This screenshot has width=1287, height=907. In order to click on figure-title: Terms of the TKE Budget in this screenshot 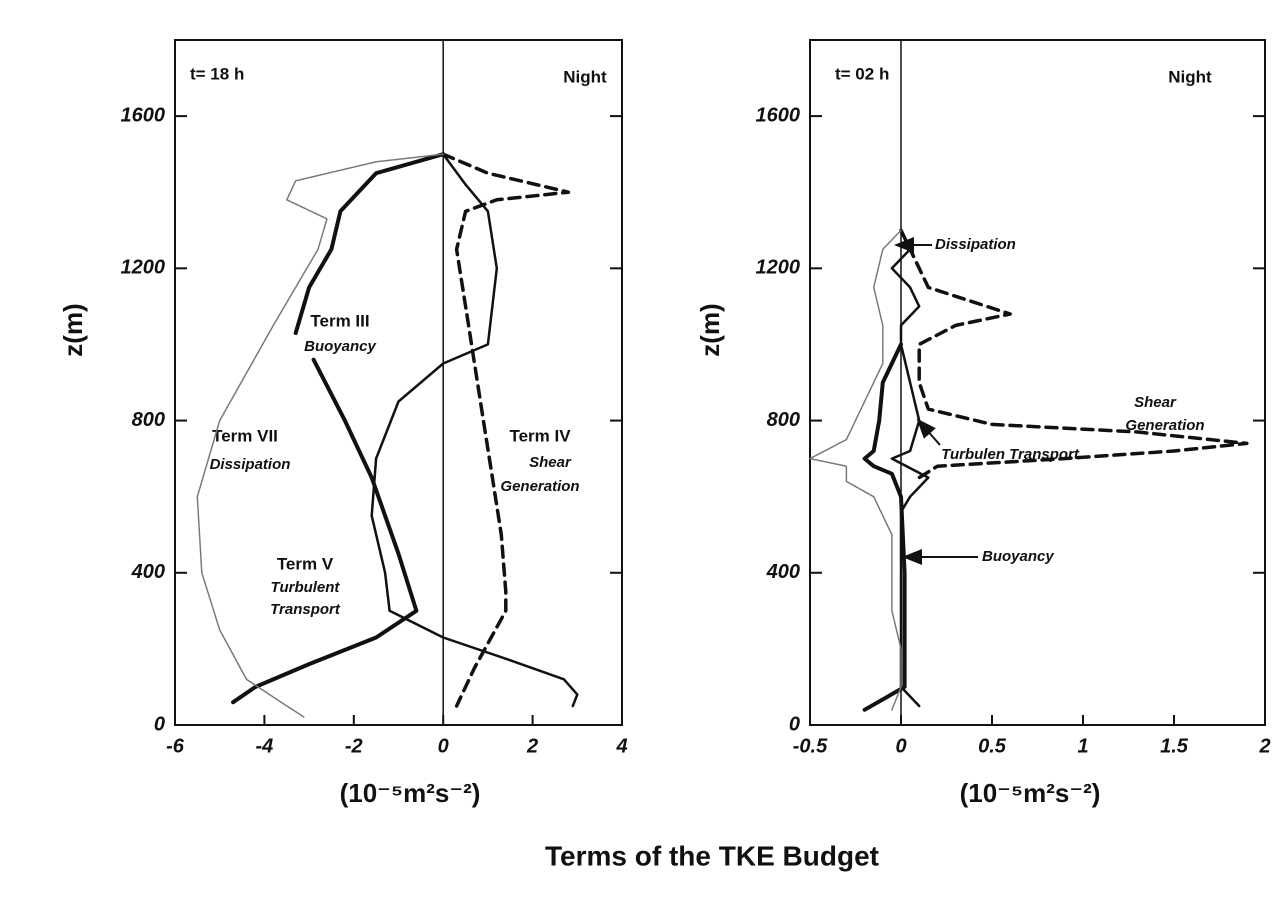, I will do `click(712, 855)`.